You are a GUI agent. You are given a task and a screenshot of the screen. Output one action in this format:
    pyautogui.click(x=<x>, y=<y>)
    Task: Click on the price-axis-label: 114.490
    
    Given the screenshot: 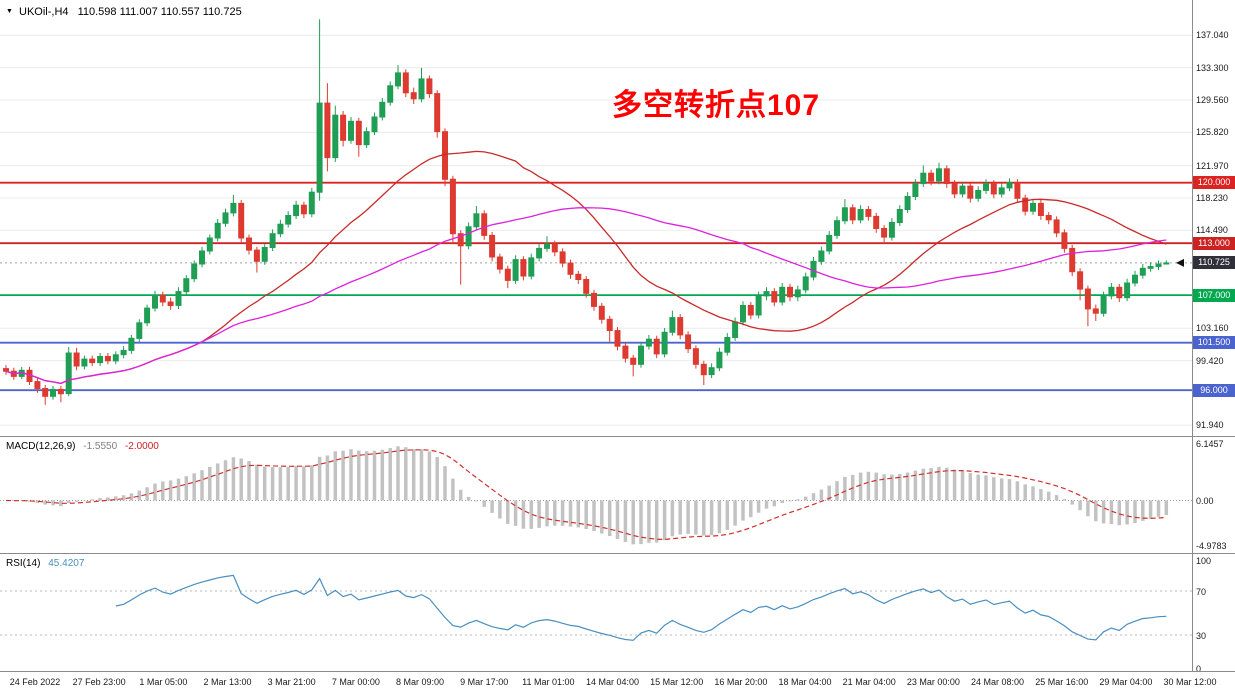 What is the action you would take?
    pyautogui.click(x=1212, y=230)
    